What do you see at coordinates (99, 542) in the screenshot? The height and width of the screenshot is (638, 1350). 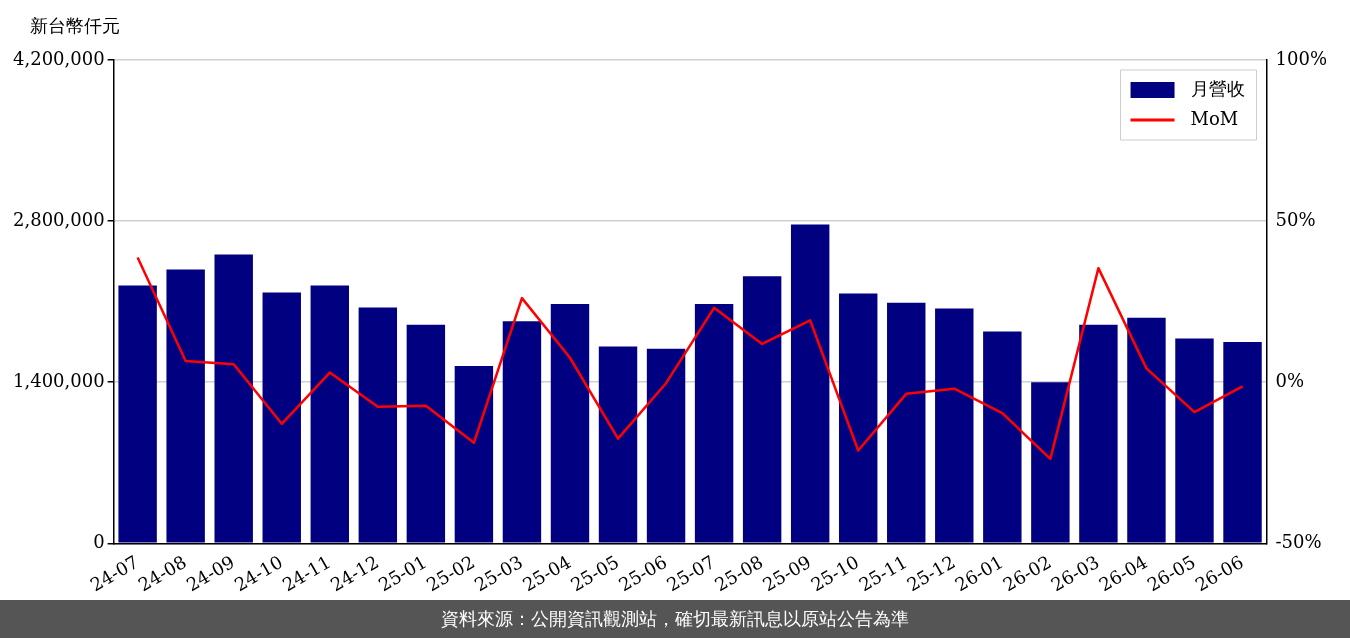 I see `y-tick-label: 0` at bounding box center [99, 542].